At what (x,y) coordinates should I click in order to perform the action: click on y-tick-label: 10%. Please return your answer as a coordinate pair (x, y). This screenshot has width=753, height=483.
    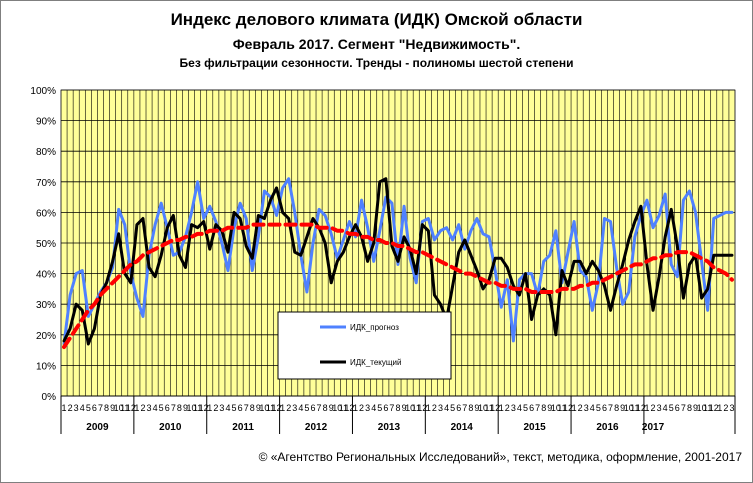
    Looking at the image, I should click on (46, 366).